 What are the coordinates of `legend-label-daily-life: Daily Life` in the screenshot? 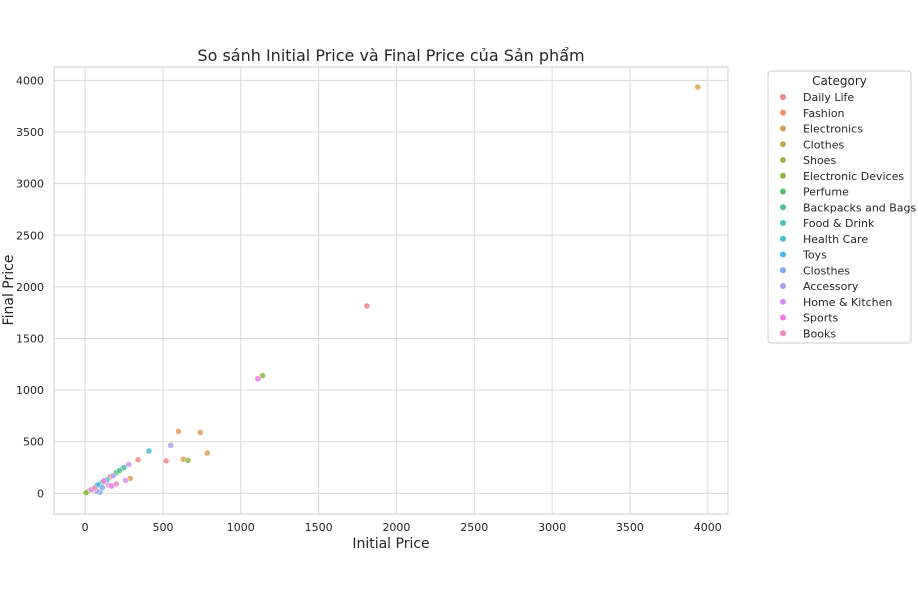 It's located at (828, 97).